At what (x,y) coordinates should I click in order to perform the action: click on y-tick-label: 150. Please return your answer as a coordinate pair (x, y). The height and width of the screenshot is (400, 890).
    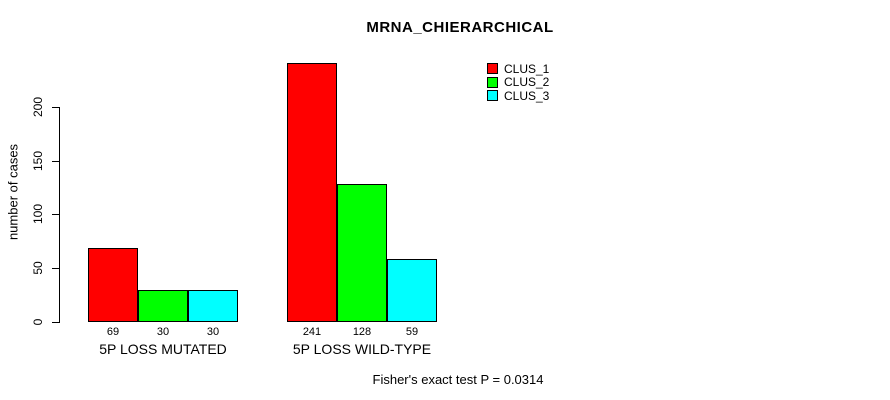
    Looking at the image, I should click on (38, 161).